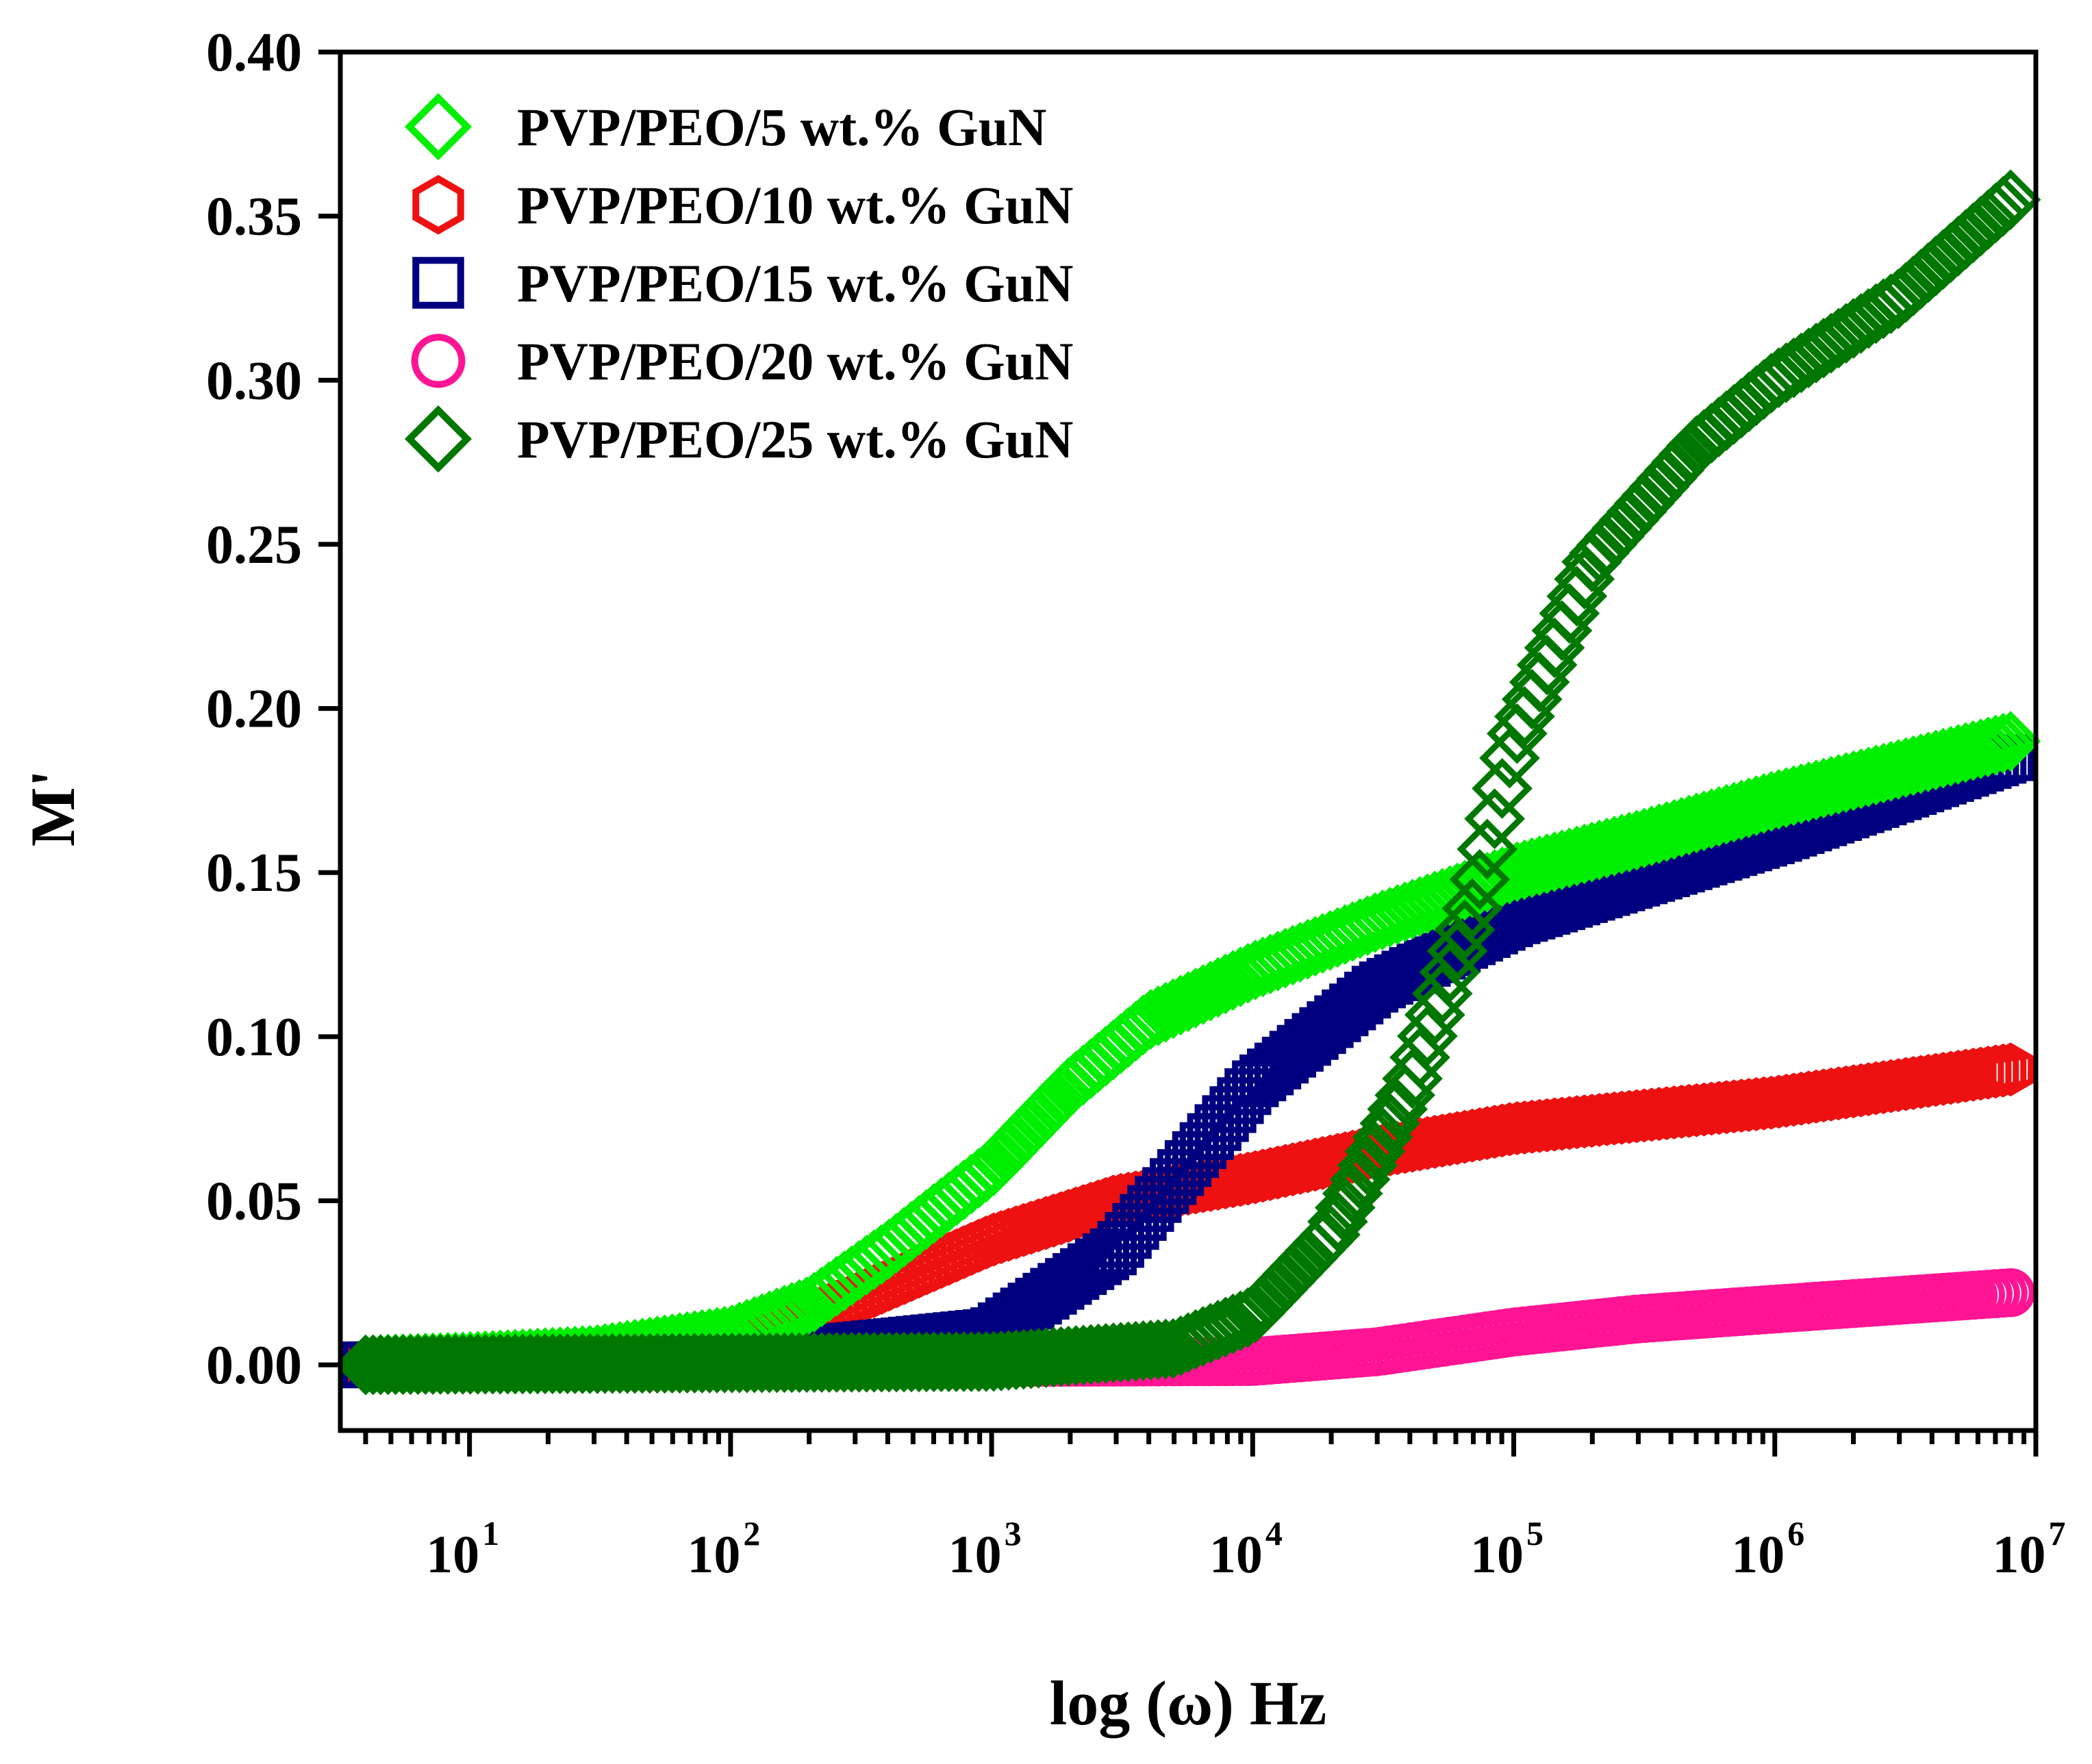 Image resolution: width=2092 pixels, height=1764 pixels. Describe the element at coordinates (254, 1037) in the screenshot. I see `y-tick-label: 0.10` at that location.